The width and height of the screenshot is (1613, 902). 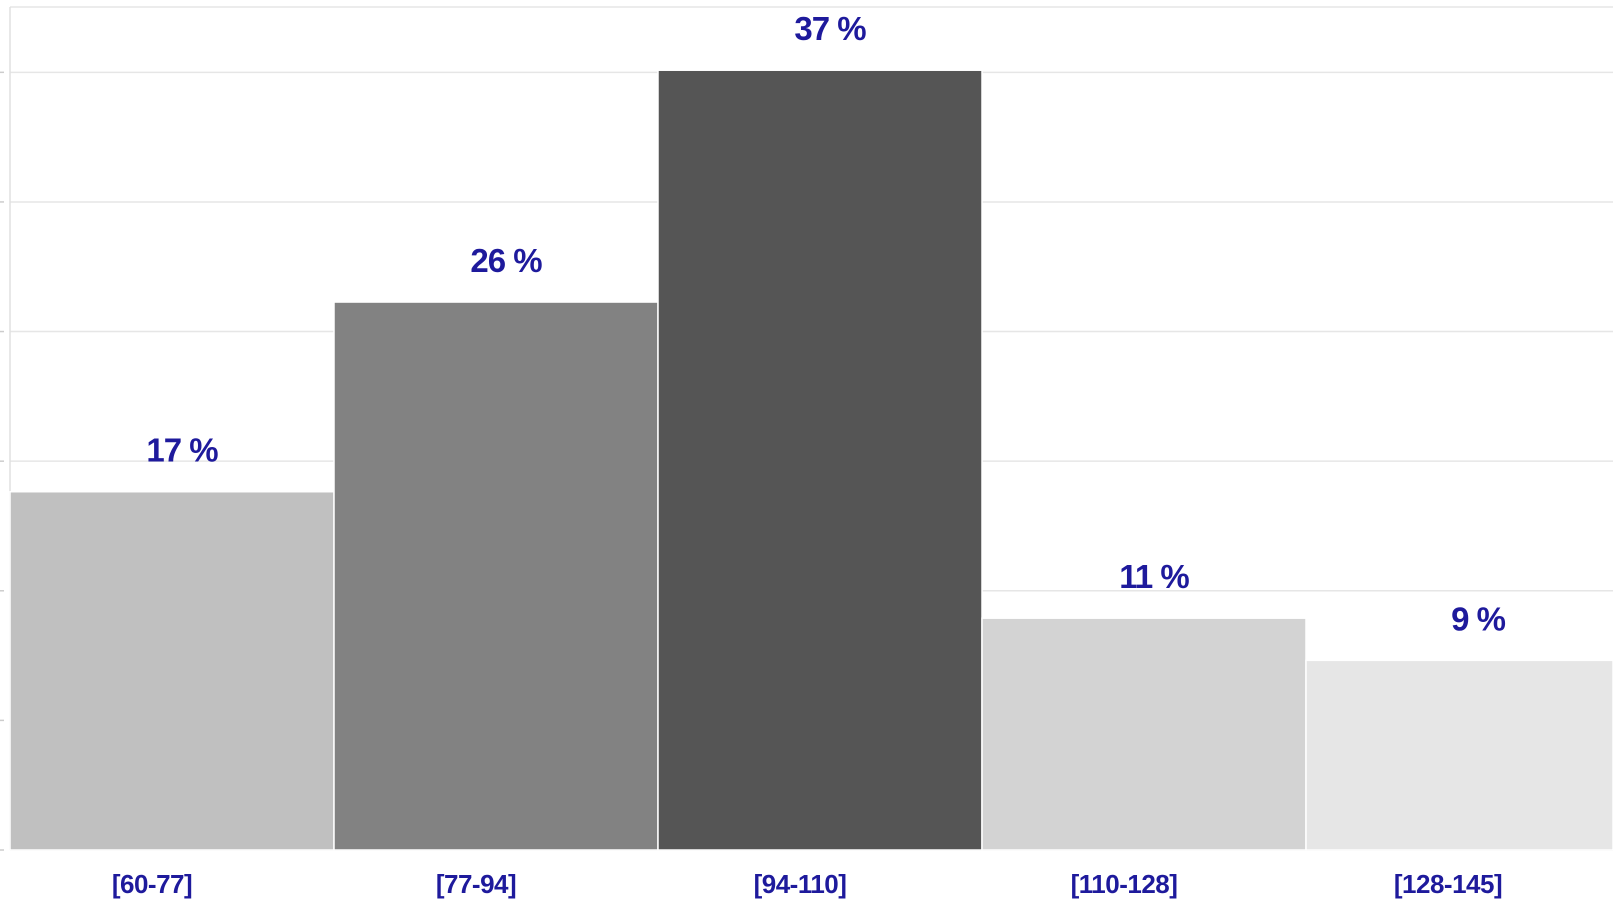 I want to click on x-tick-labels-layer: [60-77] [77-94] [94-110] [110-128] [128-145], so click(x=807, y=884).